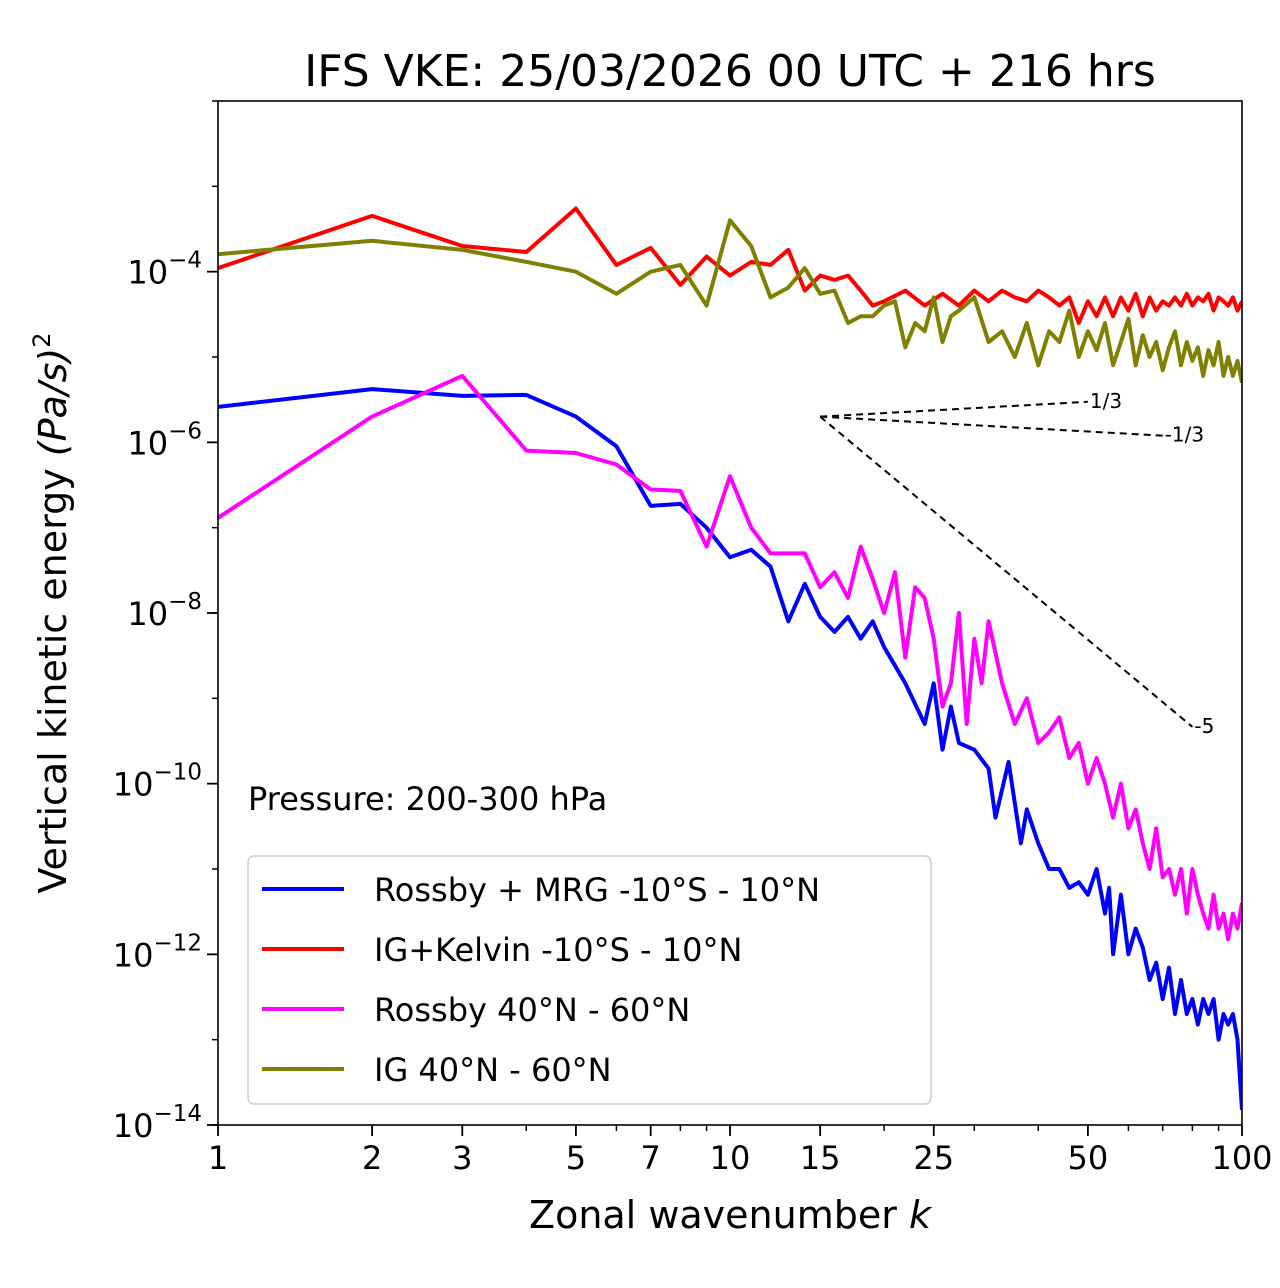  Describe the element at coordinates (730, 71) in the screenshot. I see `chart-title: IFS VKE: 25/03/2026 00 UTC + 216 hrs` at that location.